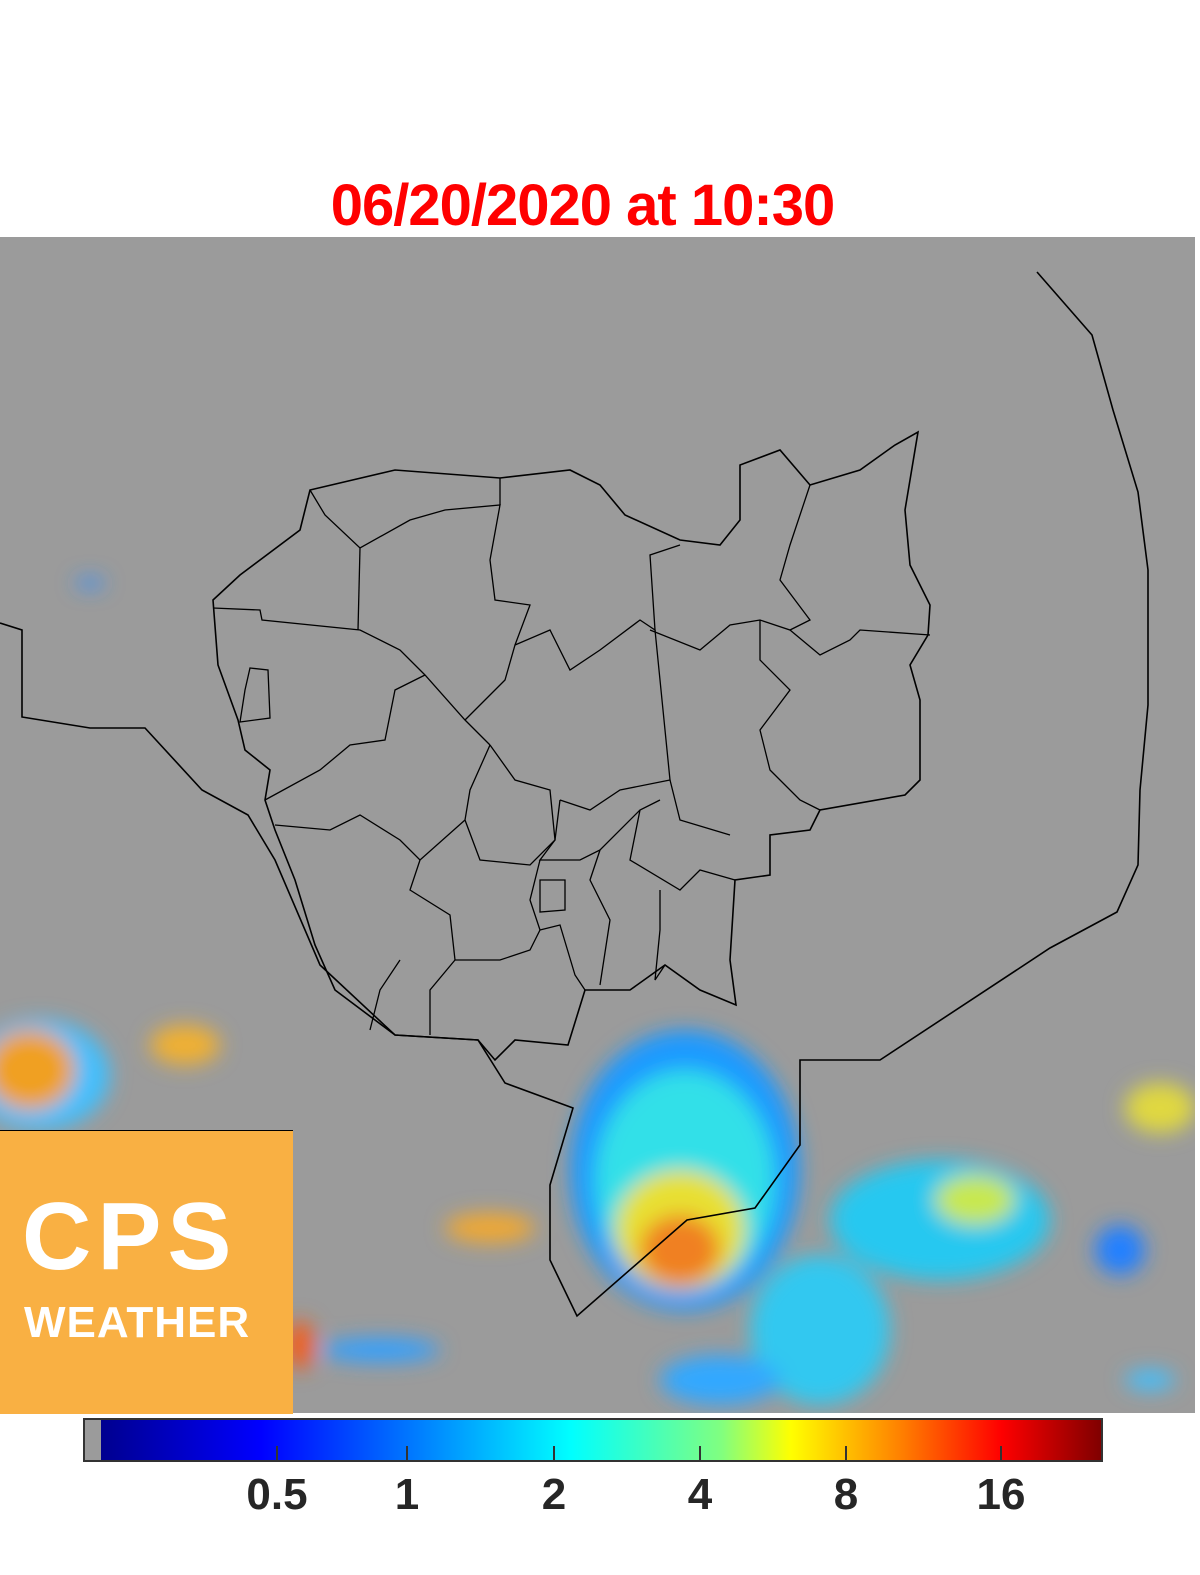  Describe the element at coordinates (582, 205) in the screenshot. I see `map-title: 06/20/2020 at 10:30` at that location.